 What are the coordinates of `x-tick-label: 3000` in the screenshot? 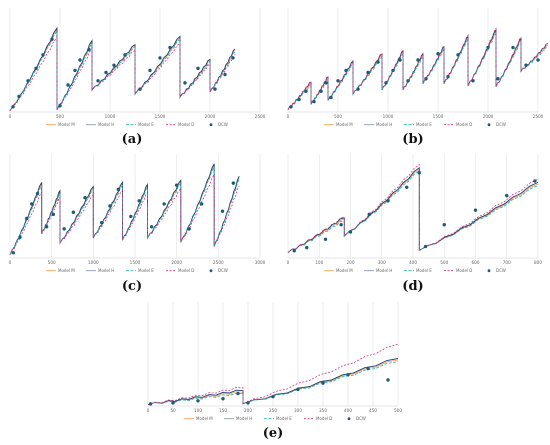 It's located at (260, 262).